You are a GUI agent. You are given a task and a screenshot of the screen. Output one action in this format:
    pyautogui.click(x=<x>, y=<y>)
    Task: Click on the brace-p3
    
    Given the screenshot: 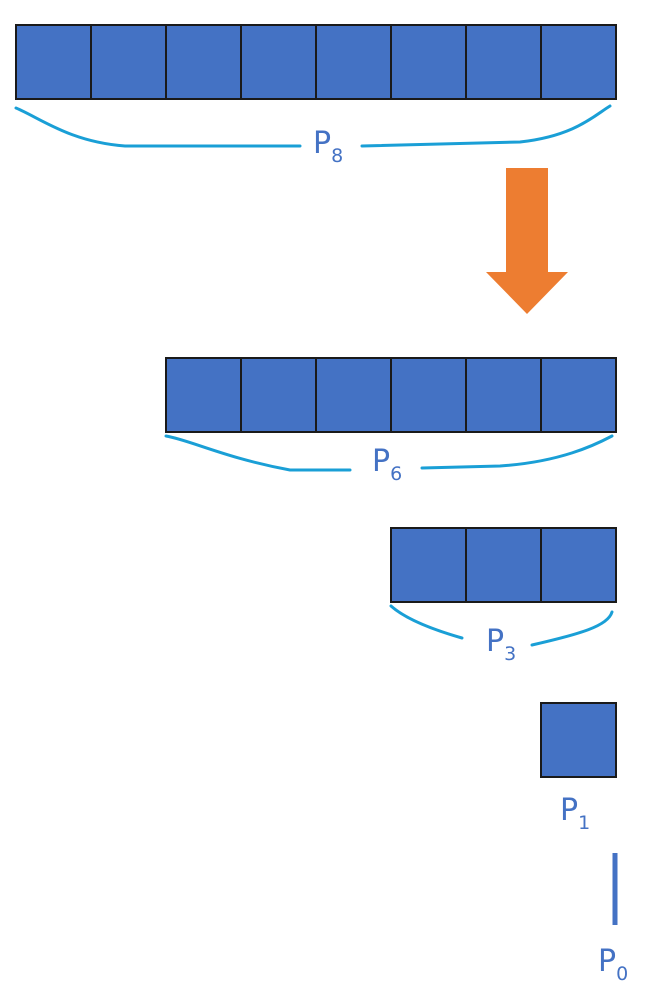 What is the action you would take?
    pyautogui.click(x=501, y=625)
    